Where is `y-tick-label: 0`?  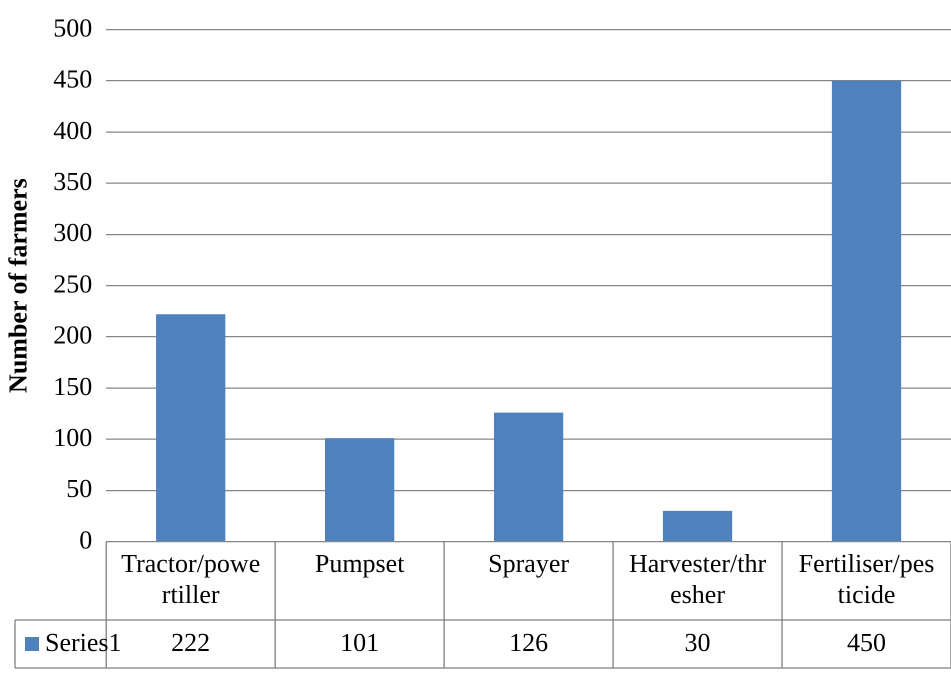
y-tick-label: 0 is located at coordinates (85, 539).